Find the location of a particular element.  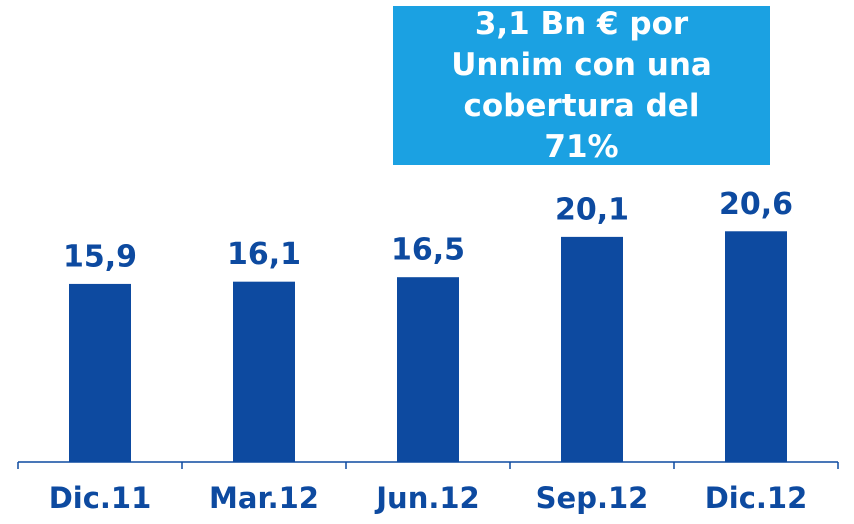

x-tick-label: Dic.12 is located at coordinates (756, 498).